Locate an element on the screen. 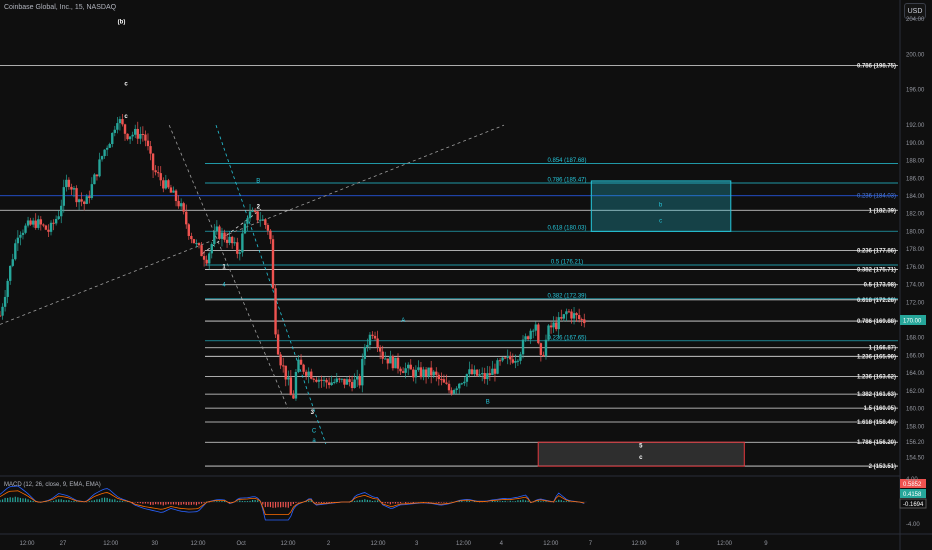 This screenshot has width=932, height=550. wave-label: 3 is located at coordinates (313, 413).